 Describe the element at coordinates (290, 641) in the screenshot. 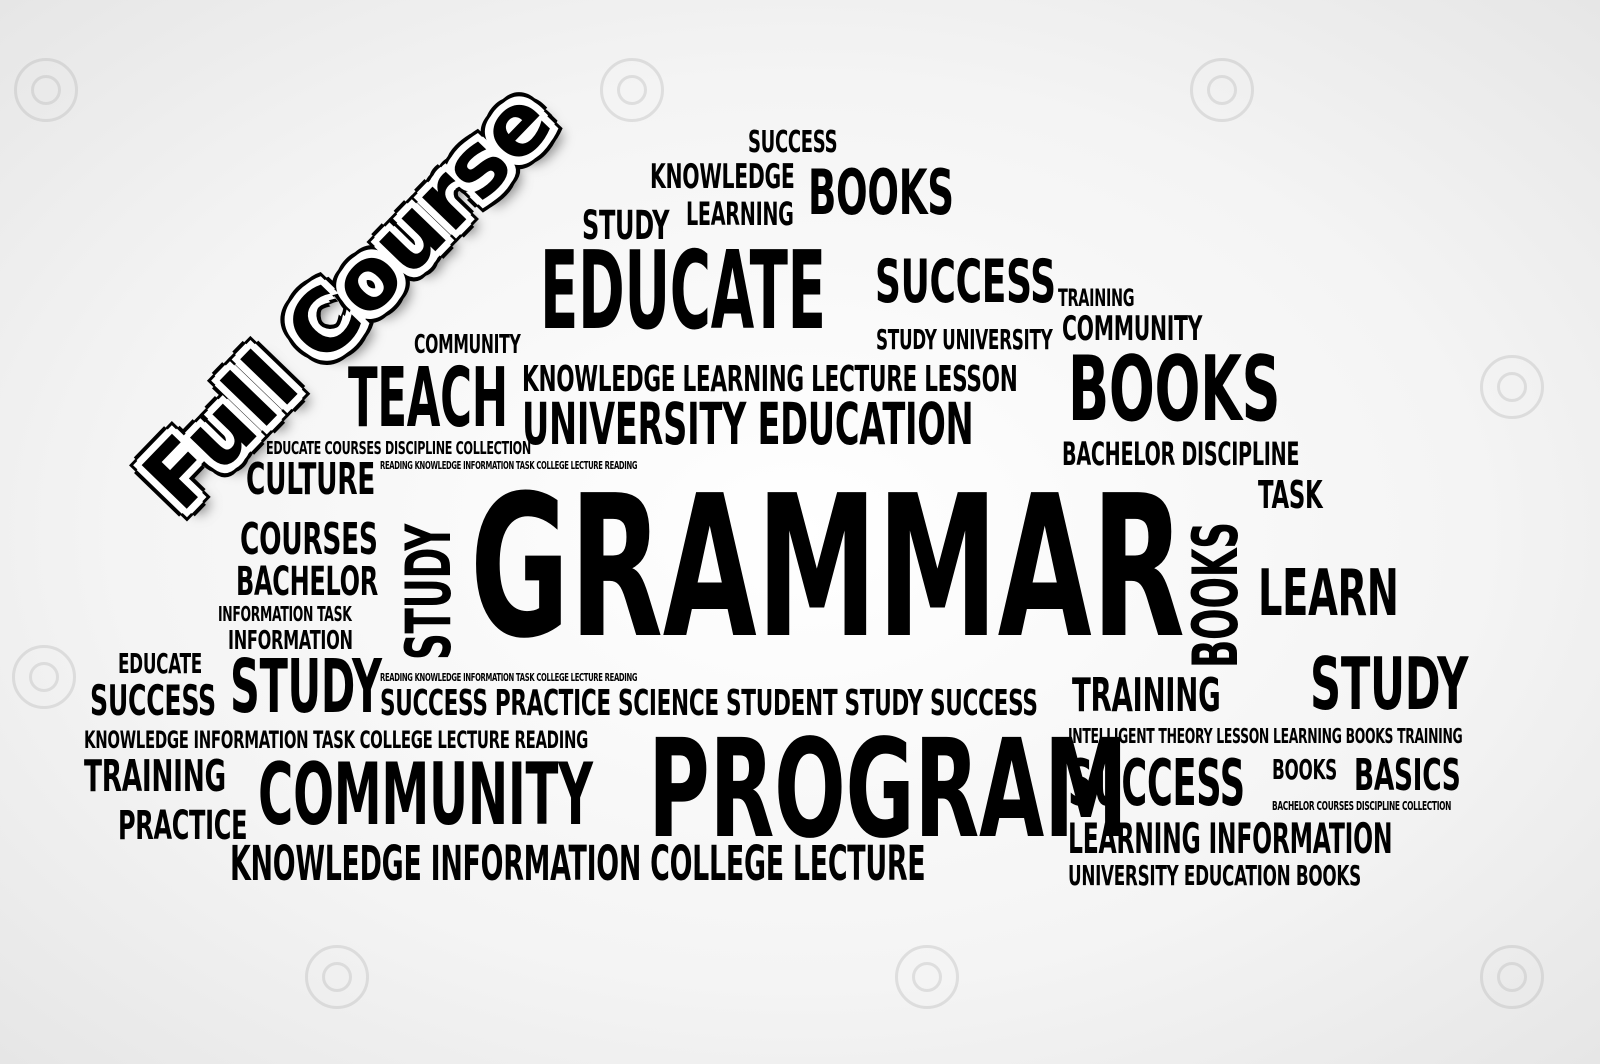

I see `word-information: INFORMATION` at that location.